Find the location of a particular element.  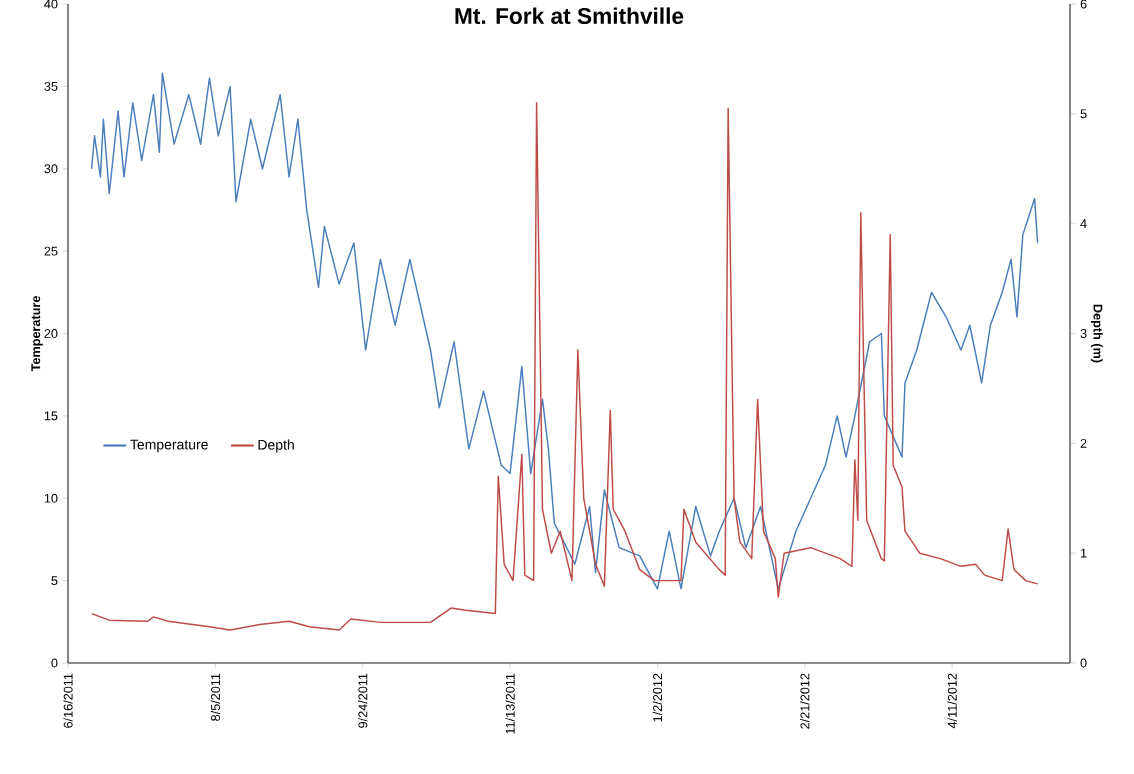

x-tick-label: 2/21/2012 is located at coordinates (805, 701).